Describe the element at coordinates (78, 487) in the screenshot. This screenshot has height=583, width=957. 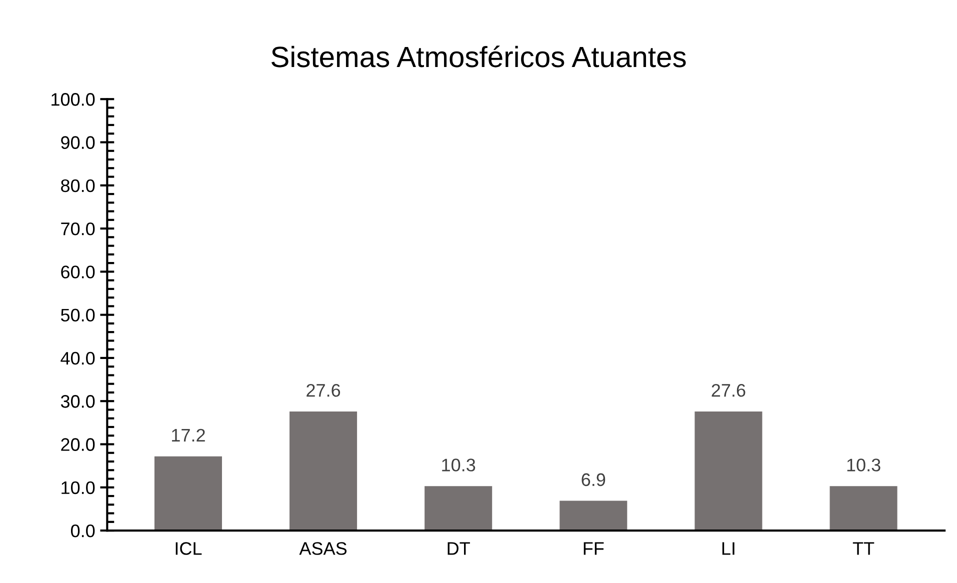
I see `y-tick-label: 10.0` at that location.